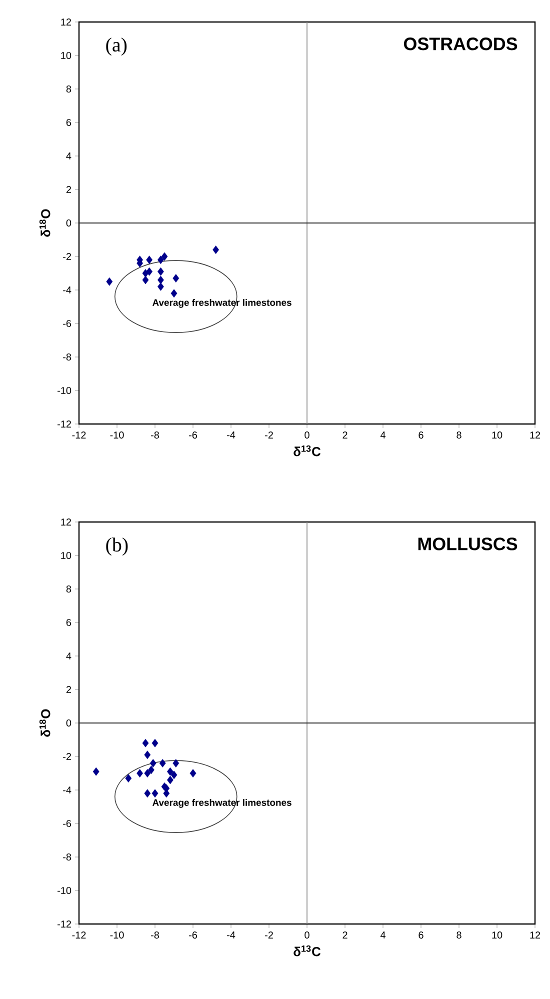 The height and width of the screenshot is (999, 550). Describe the element at coordinates (461, 44) in the screenshot. I see `text: OSTRACODS` at that location.